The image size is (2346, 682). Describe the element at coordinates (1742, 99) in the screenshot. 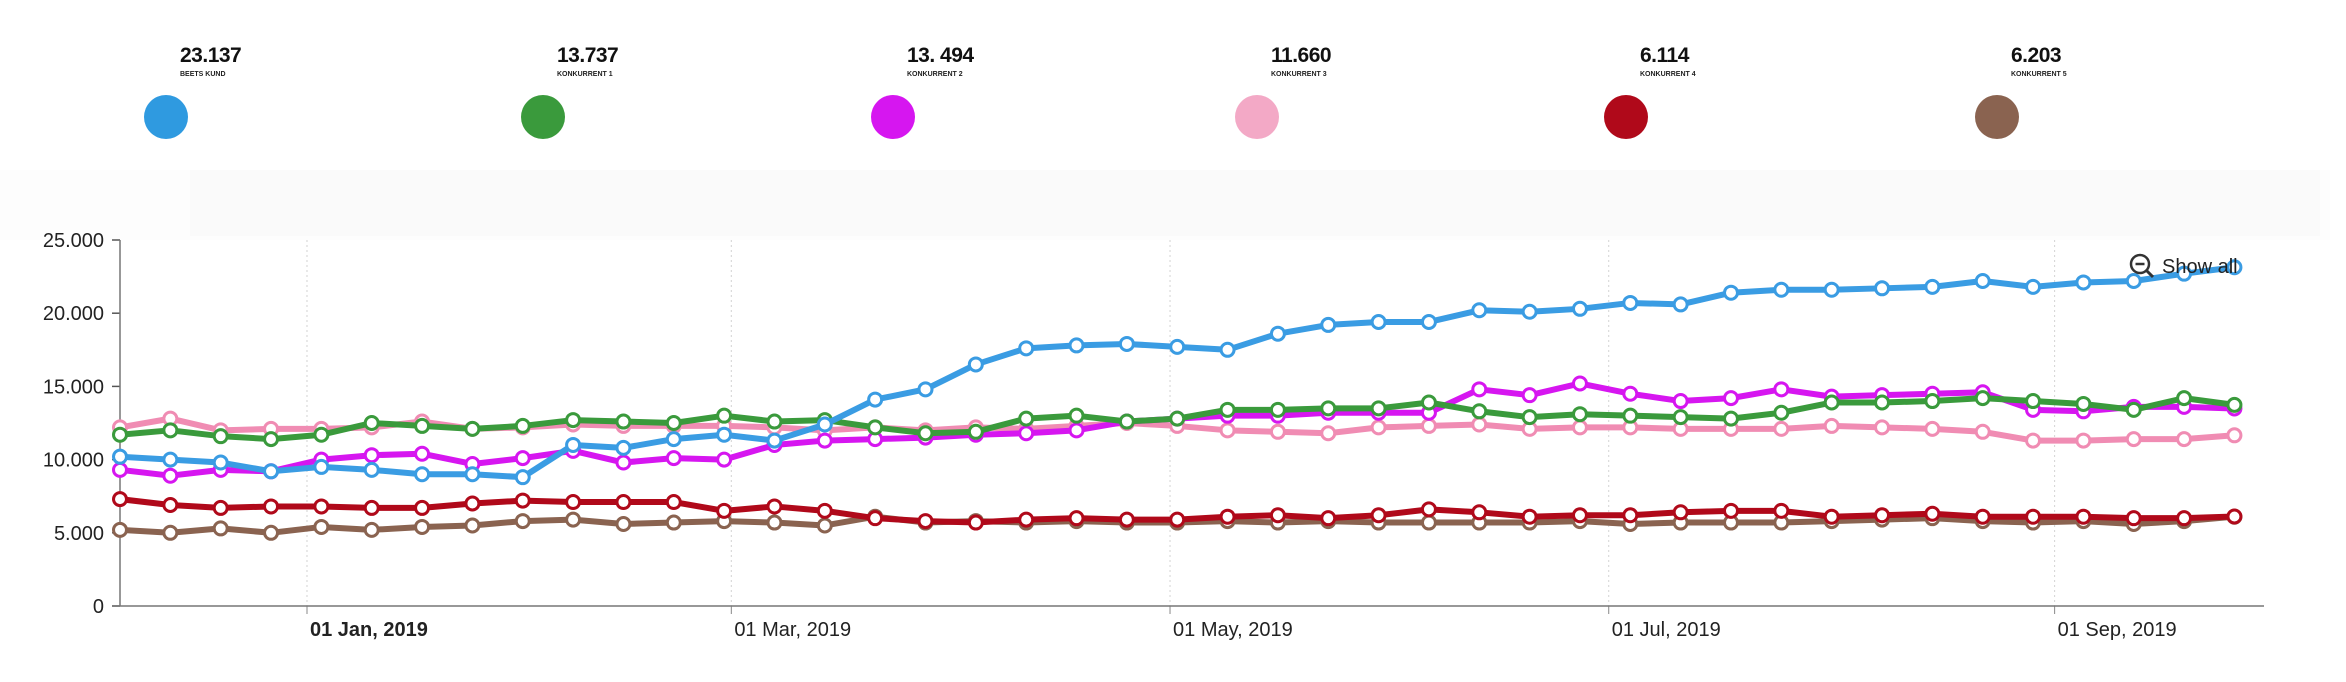

I see `legend-item-konkurrent-4: 6.114 KONKURRENT 4` at that location.